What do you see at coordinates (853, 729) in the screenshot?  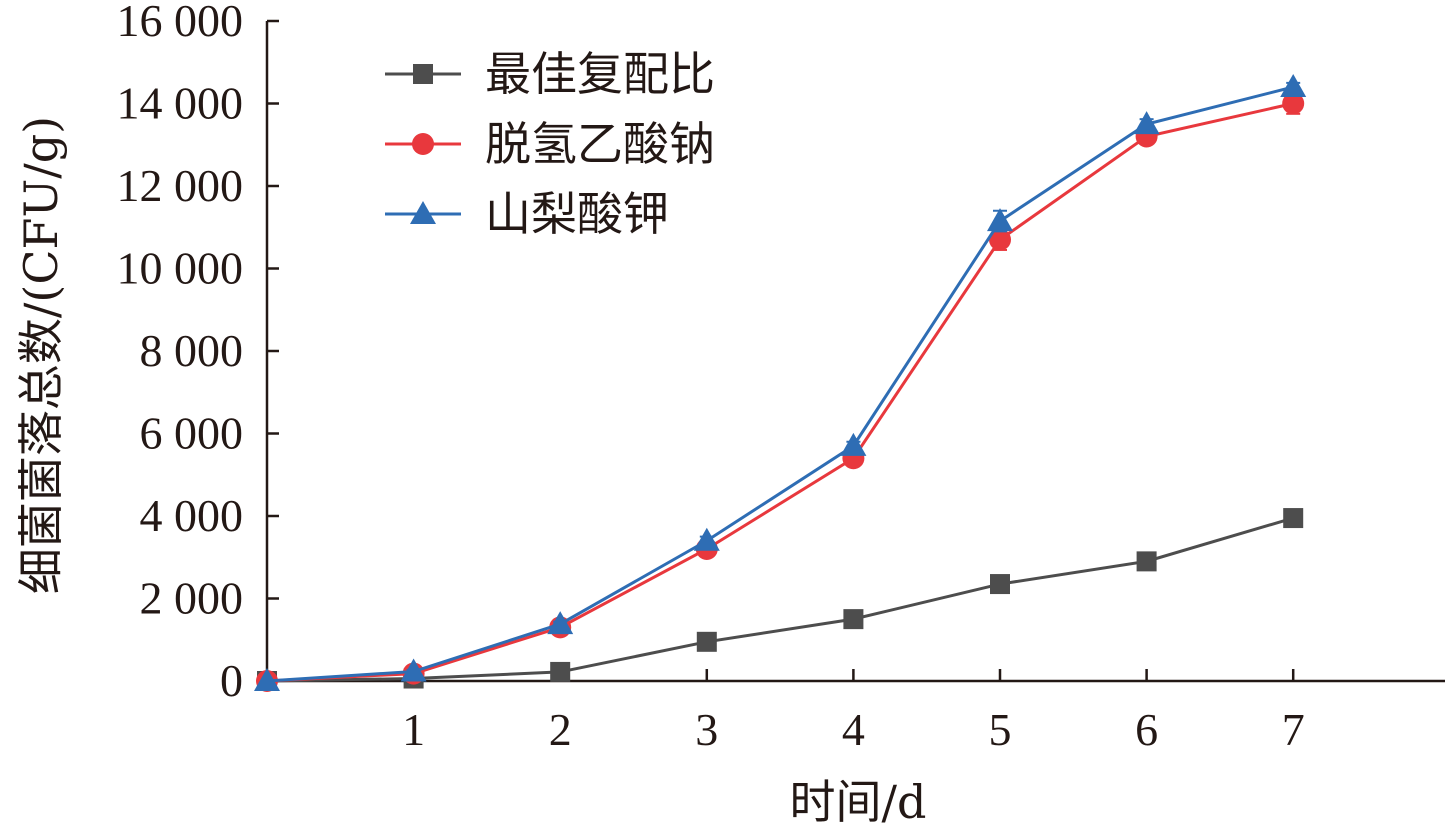 I see `x-tick-label: 4` at bounding box center [853, 729].